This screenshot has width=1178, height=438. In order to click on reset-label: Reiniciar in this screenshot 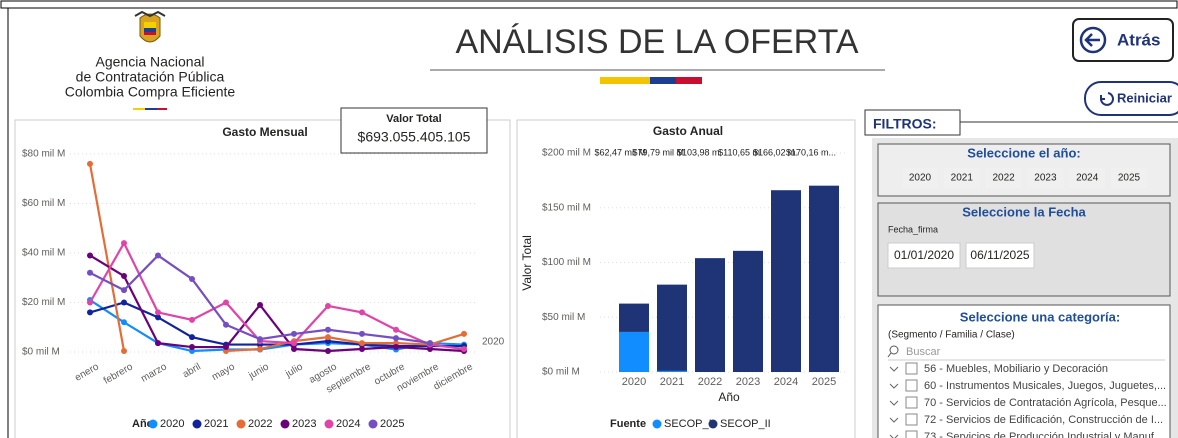, I will do `click(1144, 97)`.